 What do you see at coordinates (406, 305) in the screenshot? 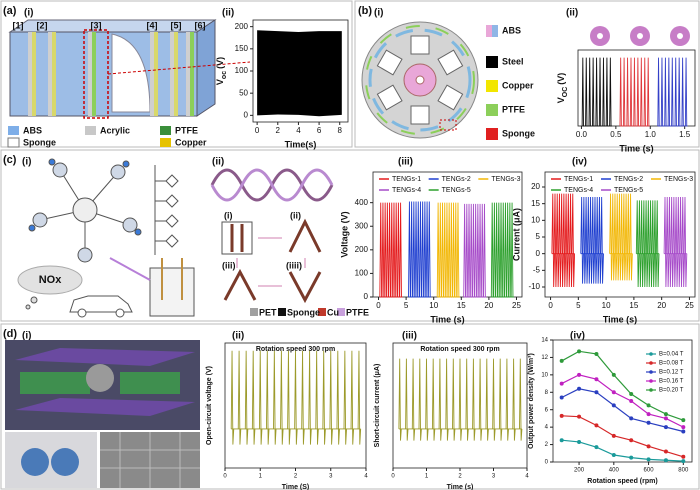
I see `x-tick-label: 5` at bounding box center [406, 305].